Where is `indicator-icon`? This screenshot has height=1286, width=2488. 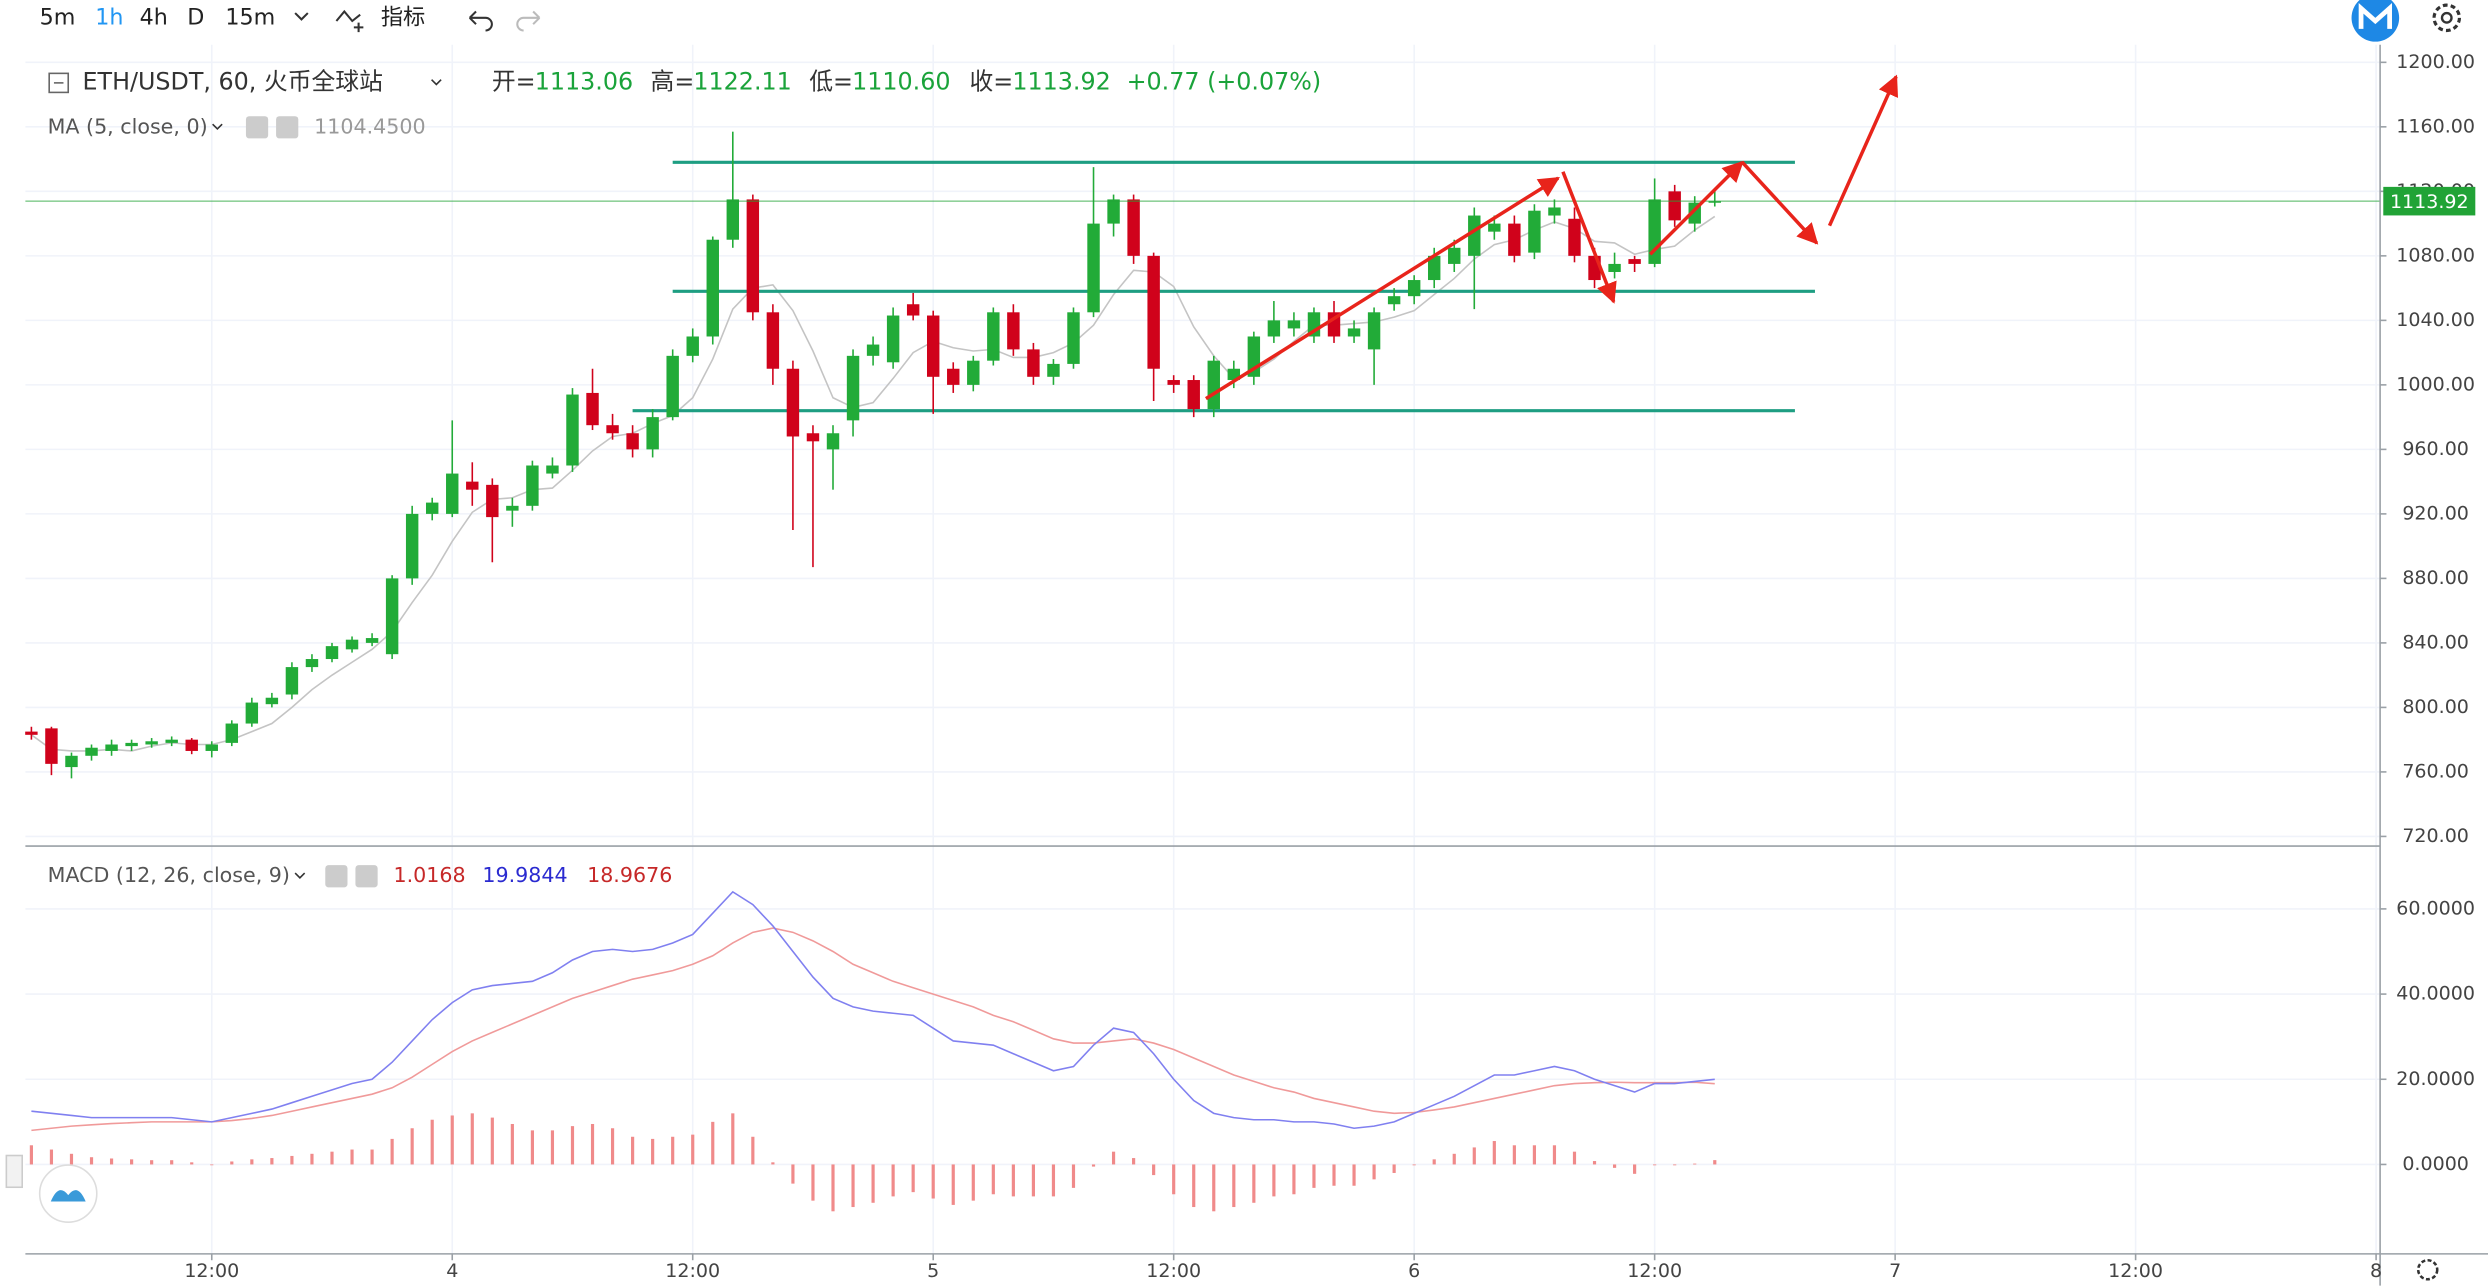 indicator-icon is located at coordinates (349, 21).